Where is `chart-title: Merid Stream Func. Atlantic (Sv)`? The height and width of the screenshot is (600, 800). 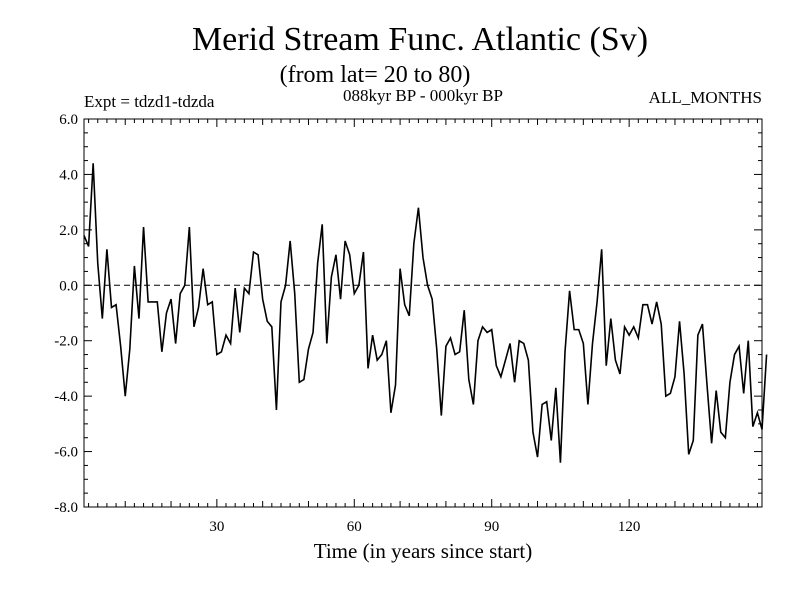
chart-title: Merid Stream Func. Atlantic (Sv) is located at coordinates (420, 39).